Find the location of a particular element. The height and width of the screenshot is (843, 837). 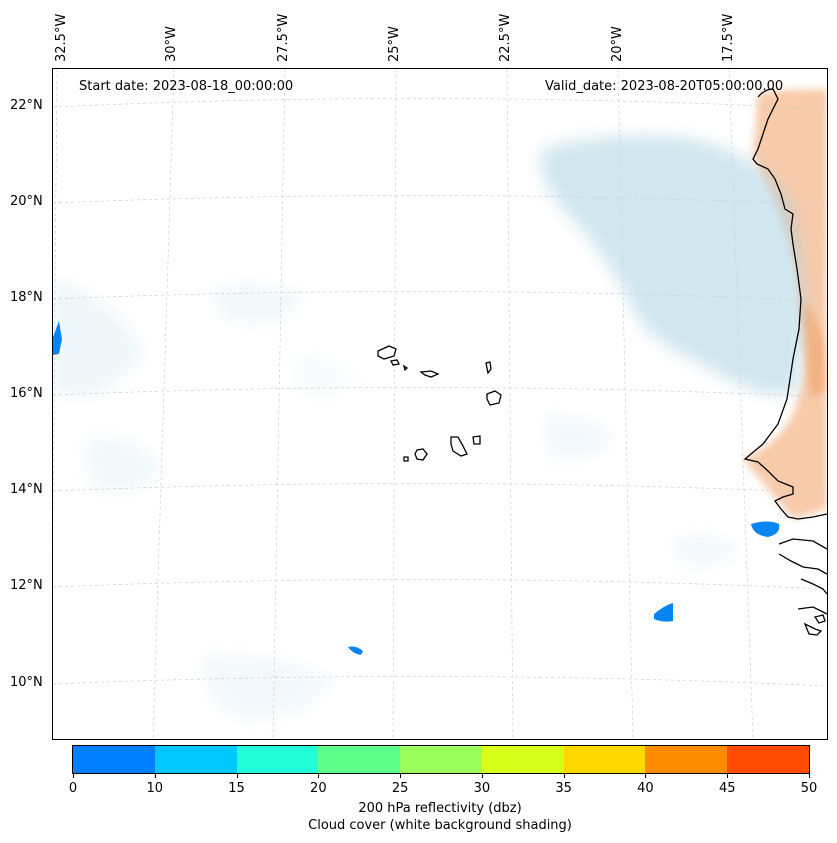

island-fogo is located at coordinates (421, 454).